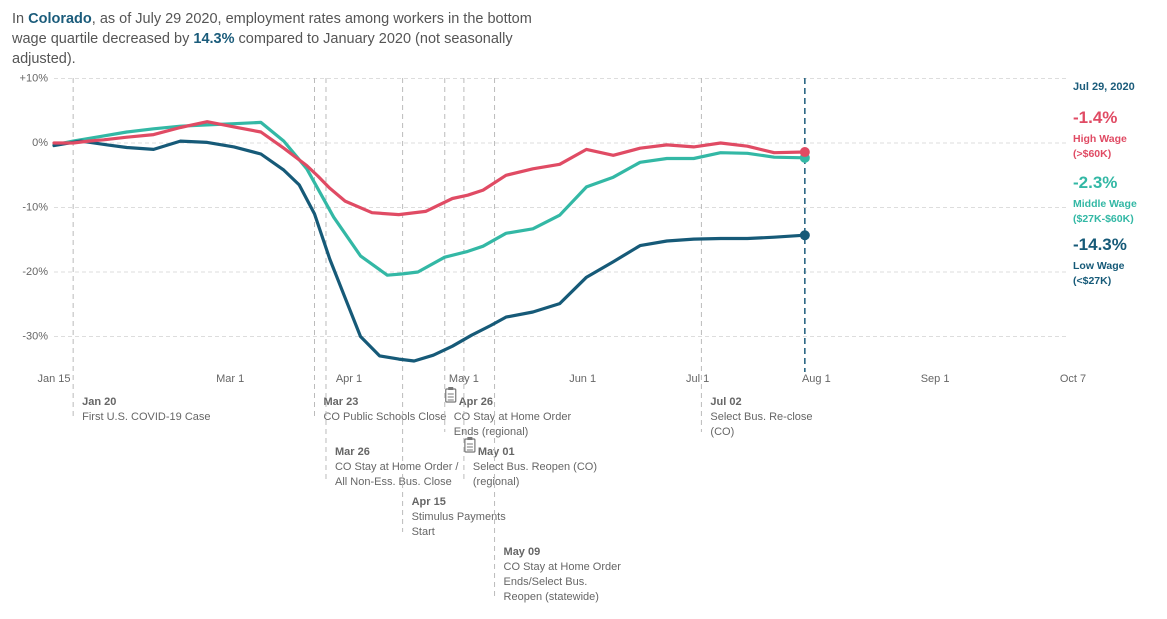 The height and width of the screenshot is (619, 1167). What do you see at coordinates (551, 597) in the screenshot?
I see `event-description: Reopen (statewide)` at bounding box center [551, 597].